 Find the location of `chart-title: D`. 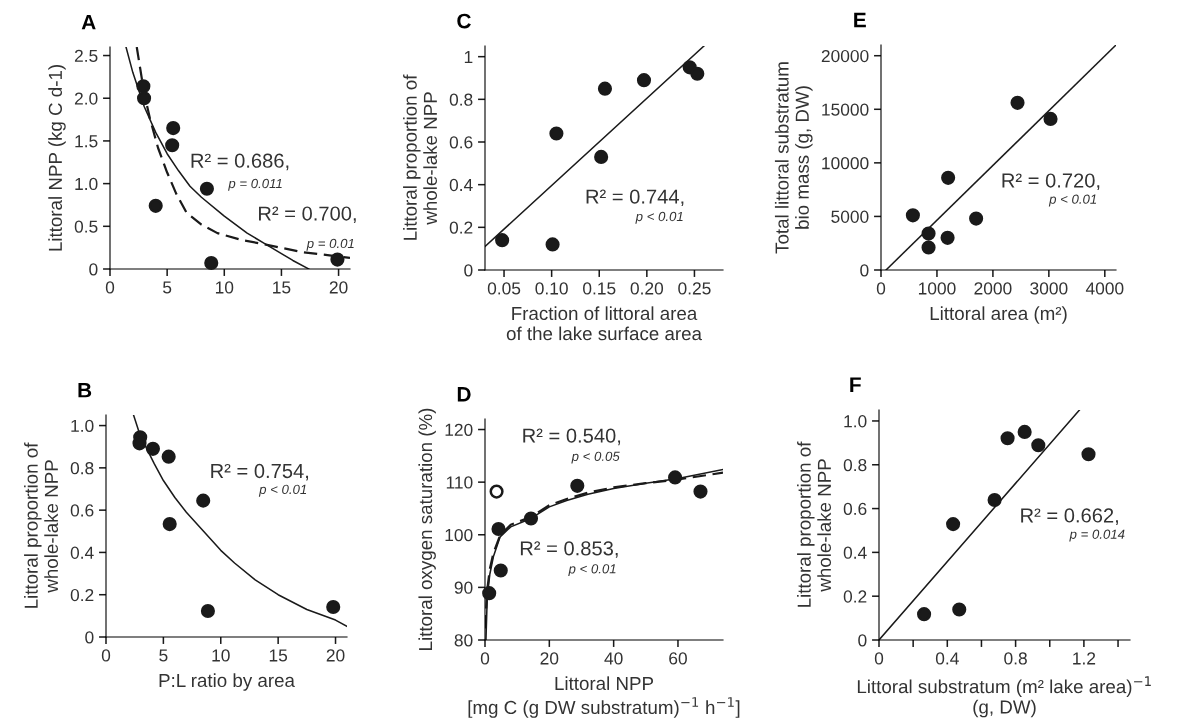

chart-title: D is located at coordinates (464, 394).